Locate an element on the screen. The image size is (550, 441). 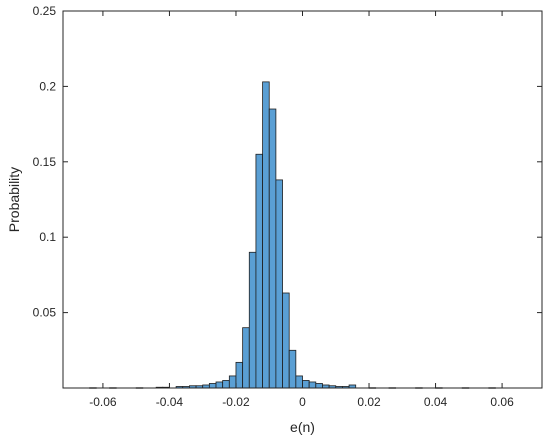
x-tick-label: 0.06 is located at coordinates (502, 402).